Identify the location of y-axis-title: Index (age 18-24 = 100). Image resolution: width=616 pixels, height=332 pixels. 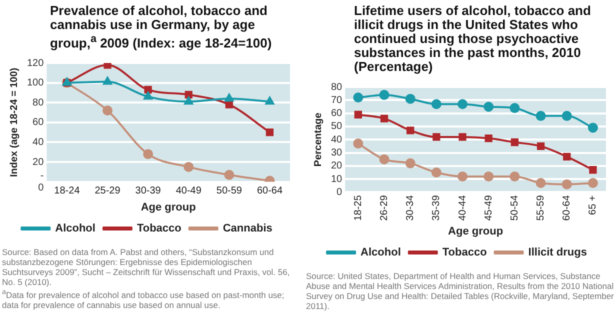
(14, 123).